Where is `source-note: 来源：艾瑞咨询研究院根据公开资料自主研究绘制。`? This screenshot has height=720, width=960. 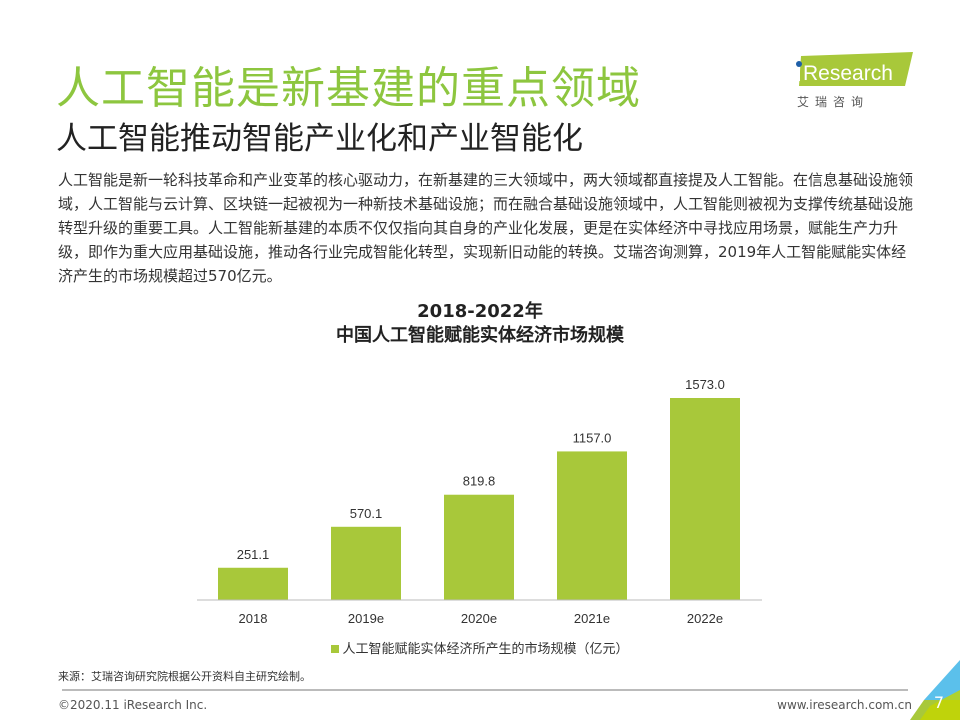 source-note: 来源：艾瑞咨询研究院根据公开资料自主研究绘制。 is located at coordinates (184, 676).